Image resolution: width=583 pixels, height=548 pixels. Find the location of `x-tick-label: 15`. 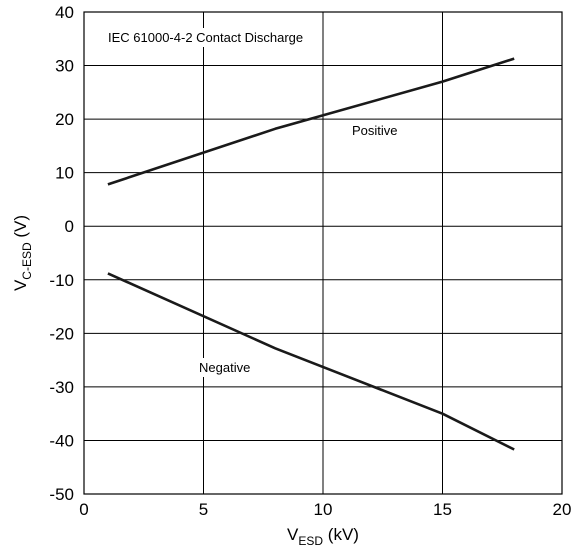

x-tick-label: 15 is located at coordinates (442, 509).